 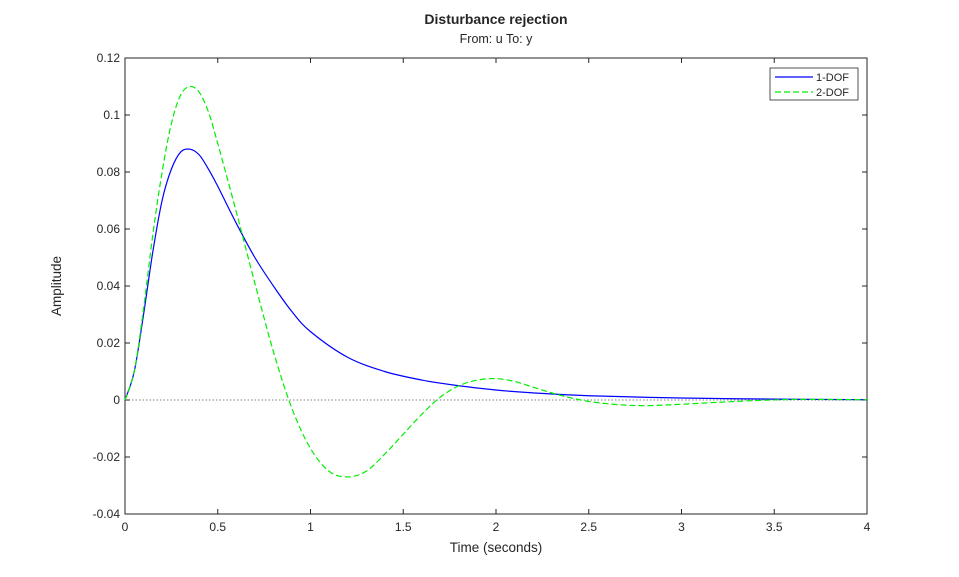 What do you see at coordinates (56, 286) in the screenshot?
I see `y-axis-label: Amplitude` at bounding box center [56, 286].